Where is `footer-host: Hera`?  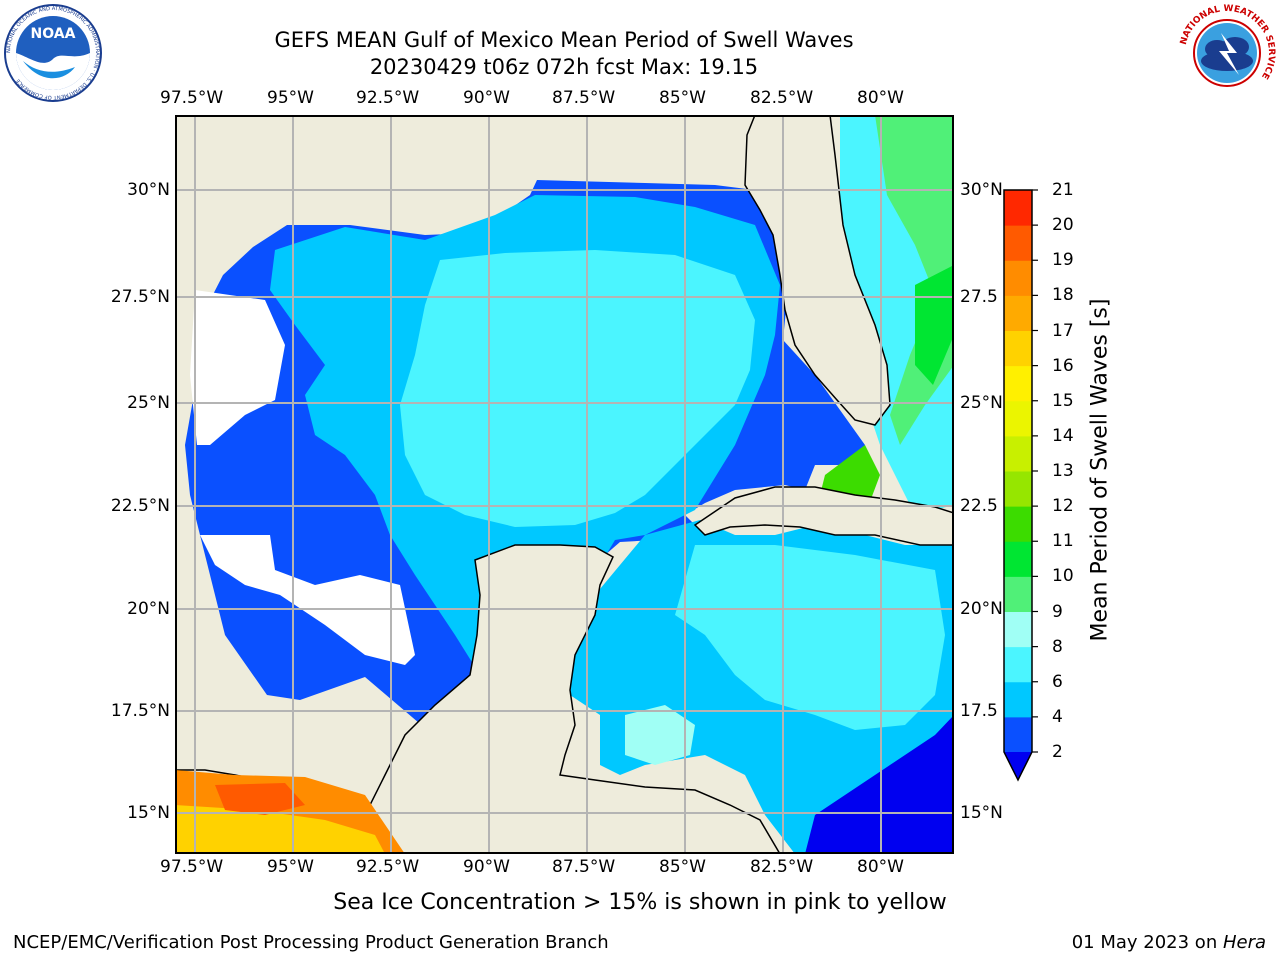
footer-host: Hera is located at coordinates (1244, 942).